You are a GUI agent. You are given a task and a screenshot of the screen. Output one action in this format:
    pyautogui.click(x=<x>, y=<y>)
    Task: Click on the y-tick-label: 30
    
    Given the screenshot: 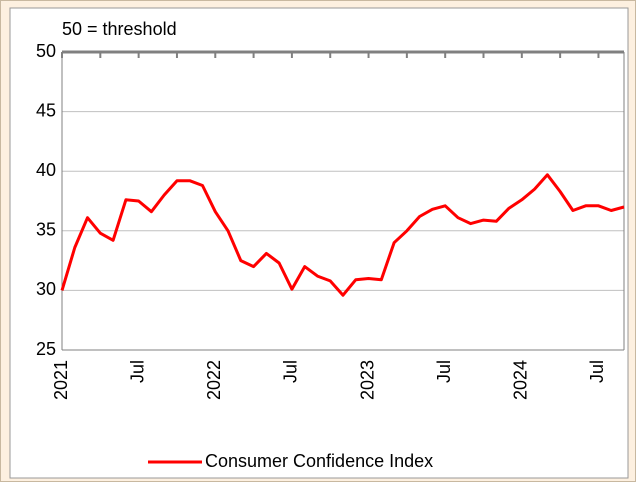 What is the action you would take?
    pyautogui.click(x=46, y=289)
    